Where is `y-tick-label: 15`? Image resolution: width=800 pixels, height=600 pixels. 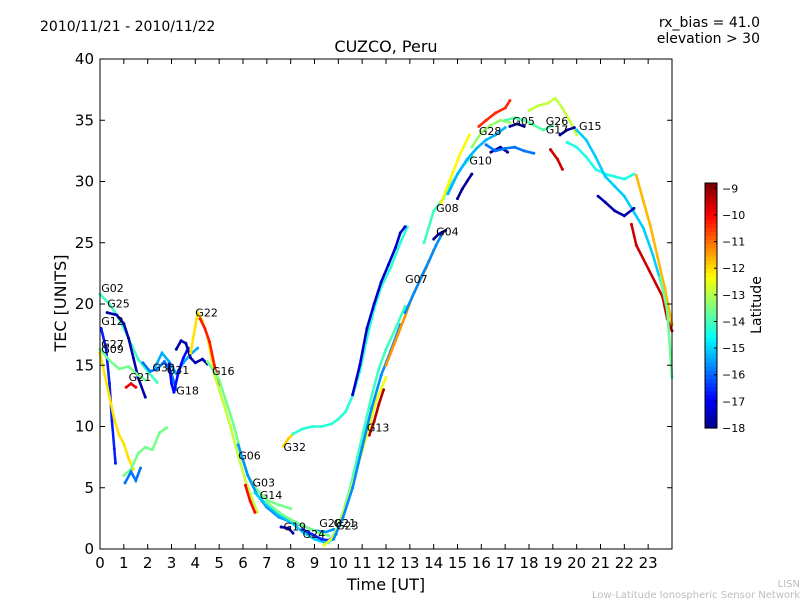 y-tick-label: 15 is located at coordinates (84, 365).